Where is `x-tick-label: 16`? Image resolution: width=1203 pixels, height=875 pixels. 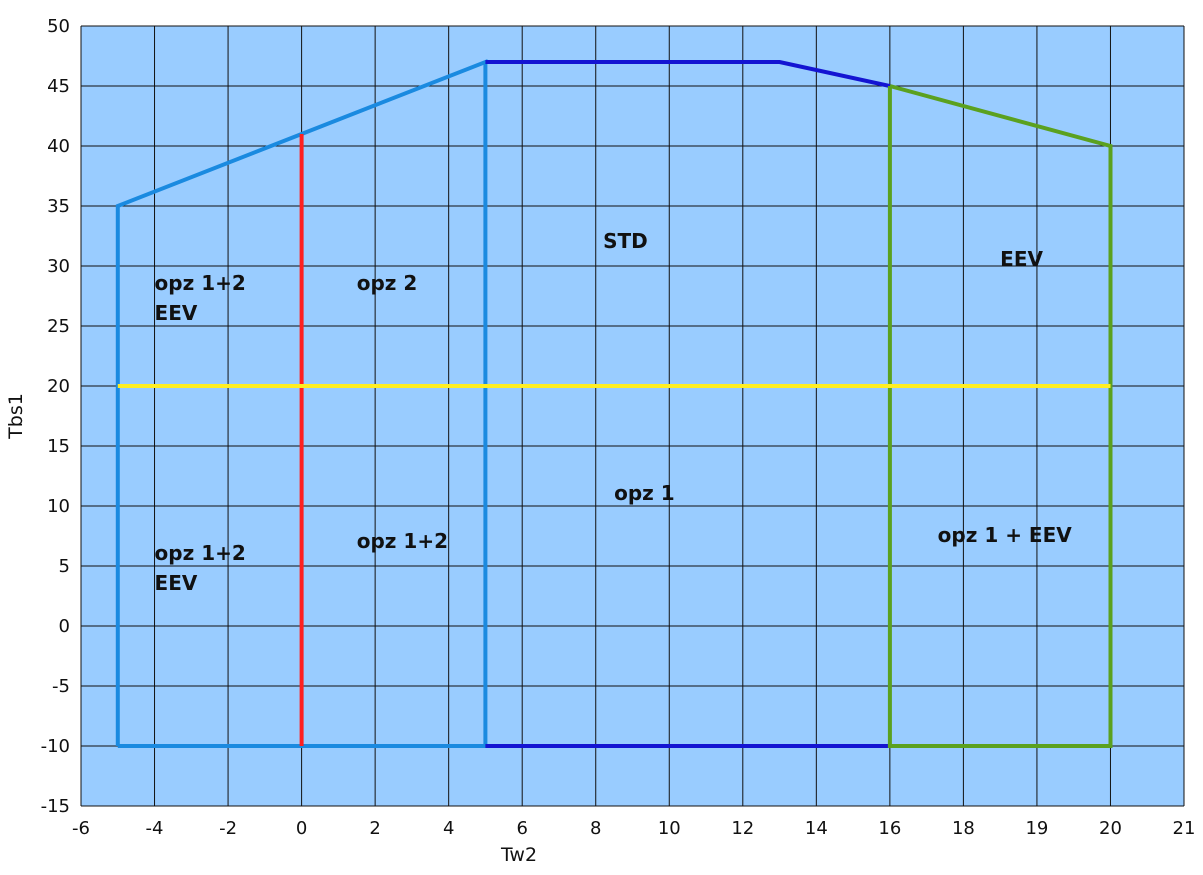
x-tick-label: 16 is located at coordinates (889, 828).